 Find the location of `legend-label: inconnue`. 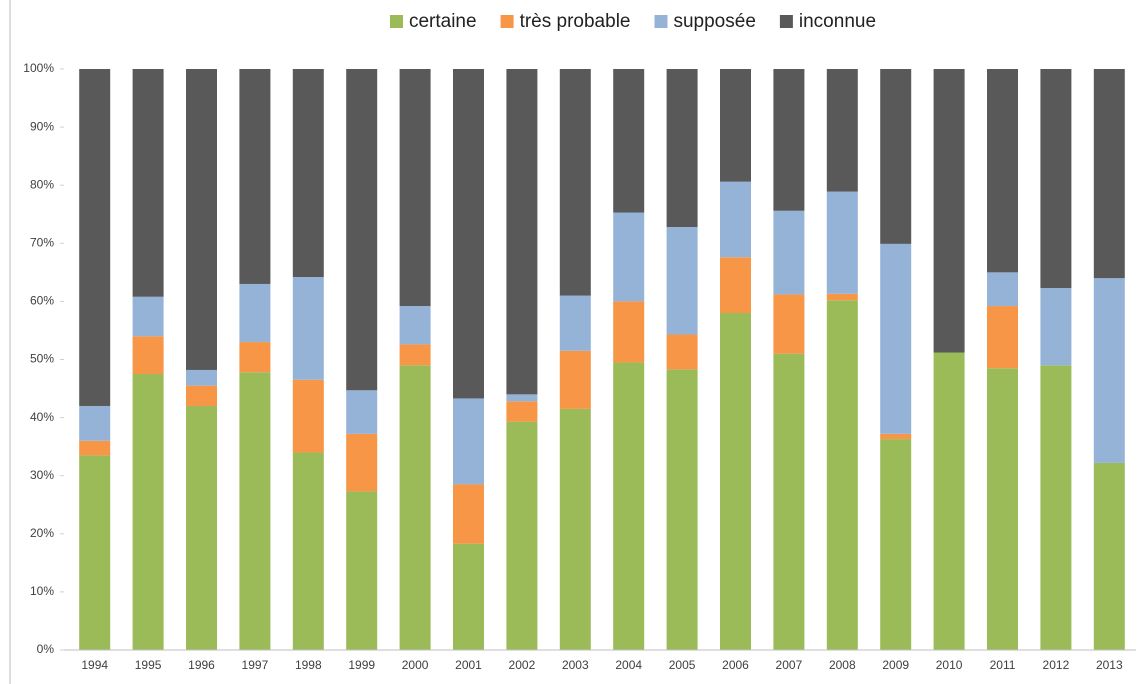

legend-label: inconnue is located at coordinates (837, 21).